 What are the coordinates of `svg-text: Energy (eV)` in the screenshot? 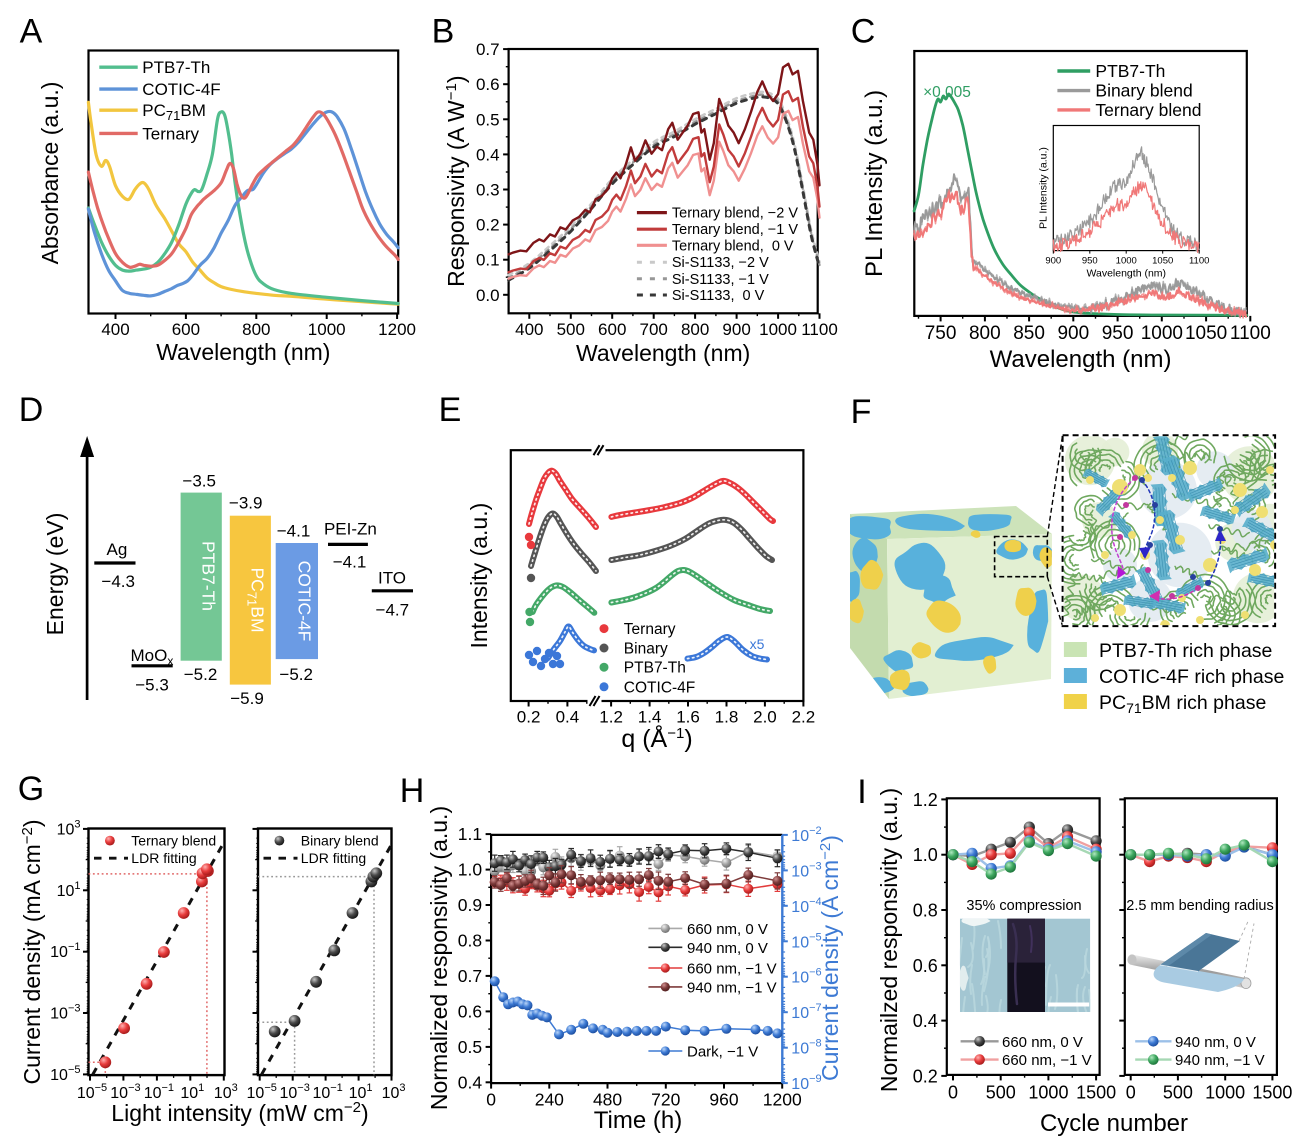 It's located at (55, 574).